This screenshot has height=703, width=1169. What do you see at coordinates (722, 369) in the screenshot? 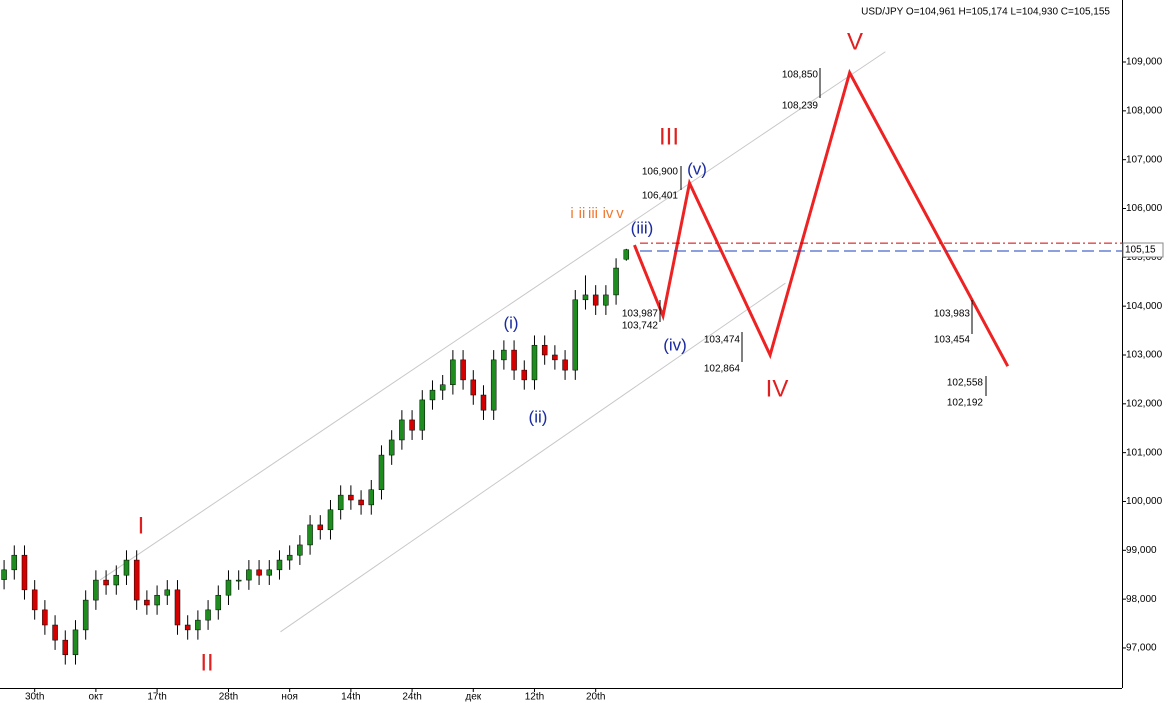
I see `price-note: 102,864` at bounding box center [722, 369].